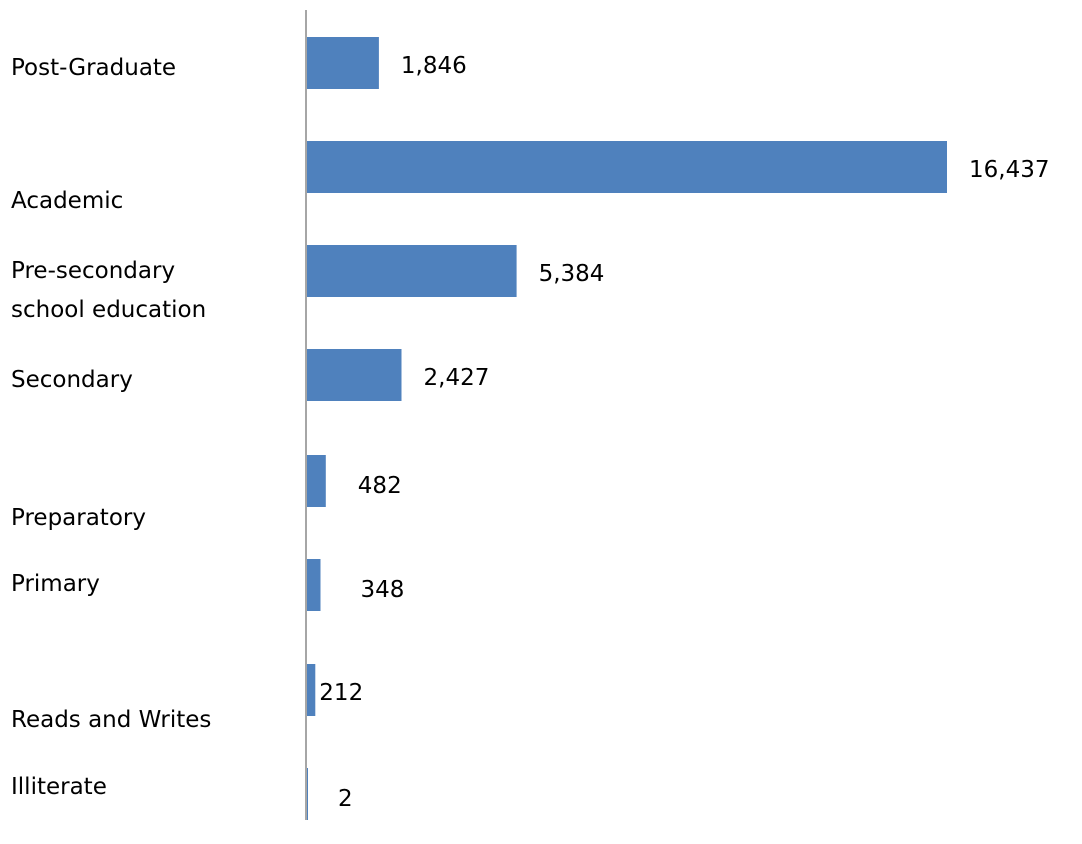  Describe the element at coordinates (72, 380) in the screenshot. I see `category-label: Secondary` at that location.